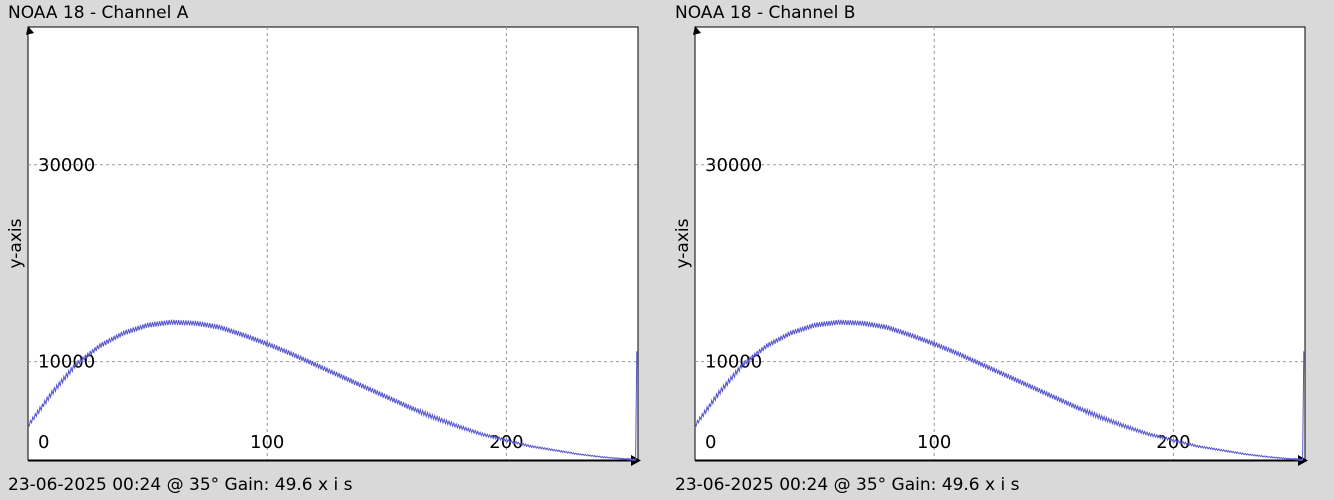 This screenshot has height=500, width=1334. Describe the element at coordinates (765, 13) in the screenshot. I see `chart-title: NOAA 18 - Channel B` at that location.